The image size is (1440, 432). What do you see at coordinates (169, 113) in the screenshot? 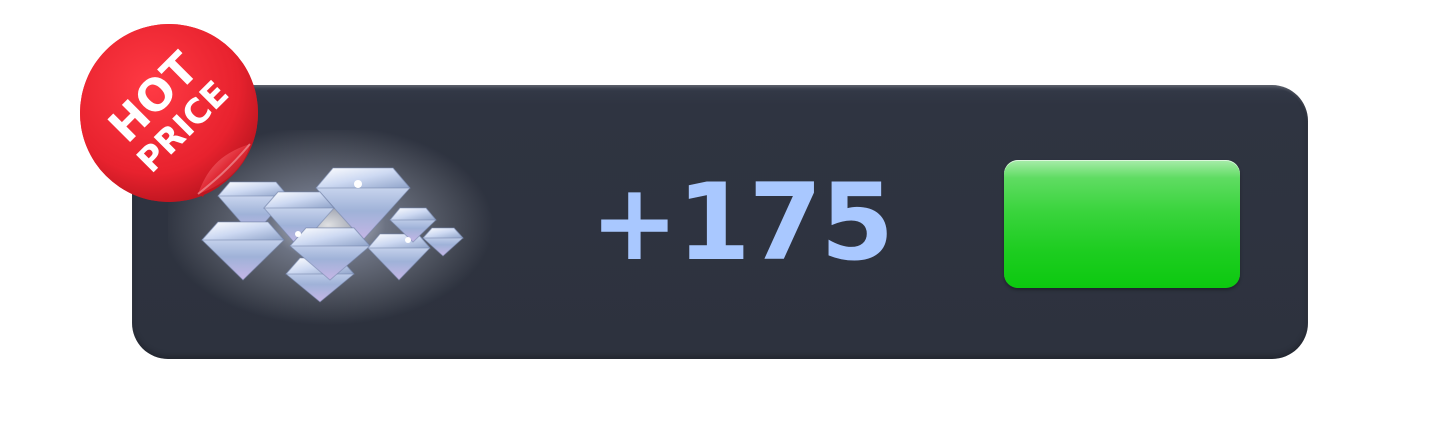
I see `hot-price-badge` at bounding box center [169, 113].